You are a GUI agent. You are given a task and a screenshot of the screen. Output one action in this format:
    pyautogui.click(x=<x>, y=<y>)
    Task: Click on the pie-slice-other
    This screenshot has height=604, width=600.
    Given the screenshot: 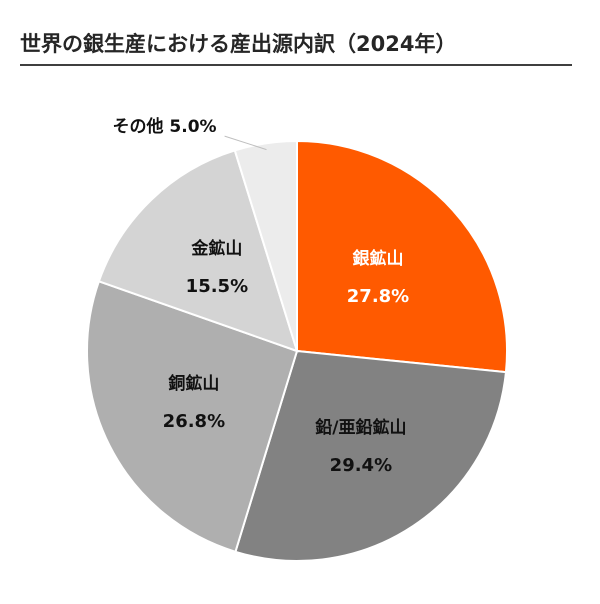 What is the action you would take?
    pyautogui.click(x=265, y=245)
    